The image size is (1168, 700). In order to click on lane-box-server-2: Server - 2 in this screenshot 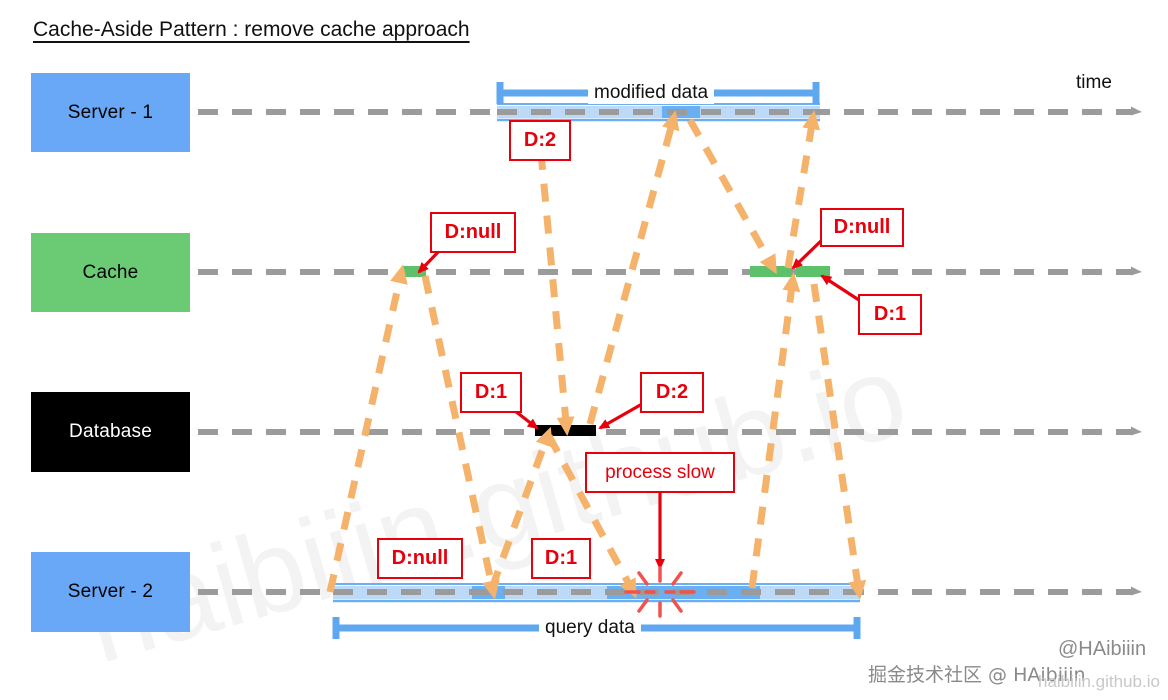, I will do `click(110, 592)`.